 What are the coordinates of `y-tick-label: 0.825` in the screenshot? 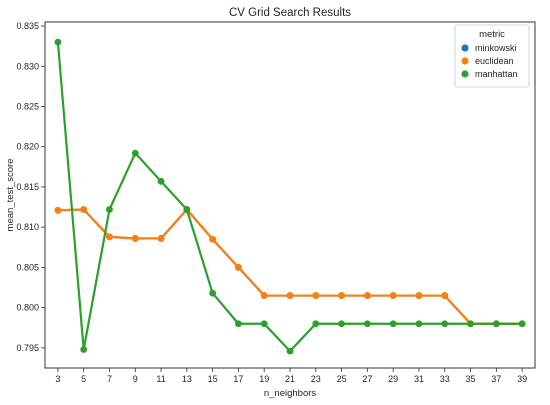 It's located at (27, 106).